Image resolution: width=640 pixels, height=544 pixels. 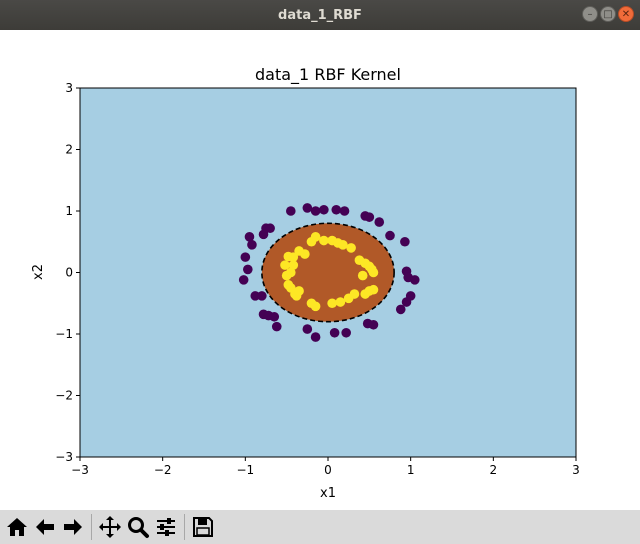 What do you see at coordinates (45, 527) in the screenshot?
I see `back-icon` at bounding box center [45, 527].